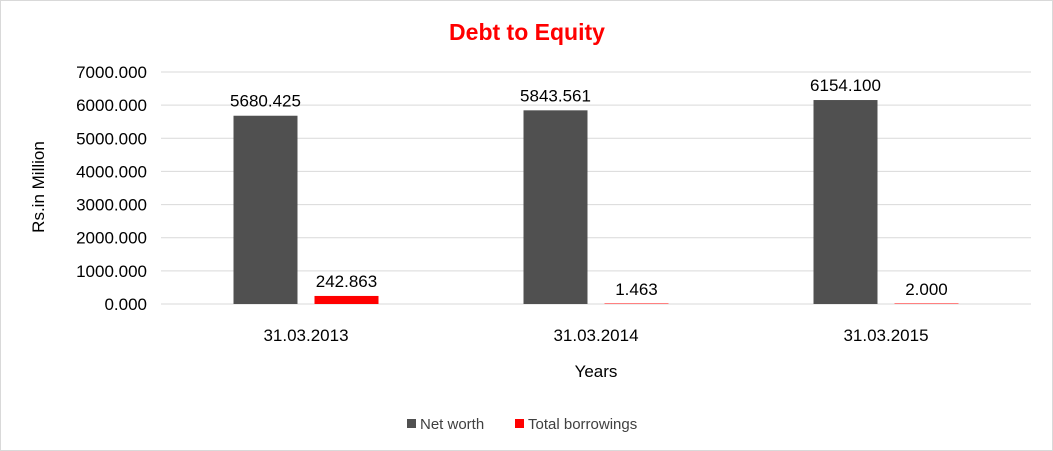 The image size is (1053, 451). What do you see at coordinates (111, 72) in the screenshot?
I see `y-tick-label: 7000.000` at bounding box center [111, 72].